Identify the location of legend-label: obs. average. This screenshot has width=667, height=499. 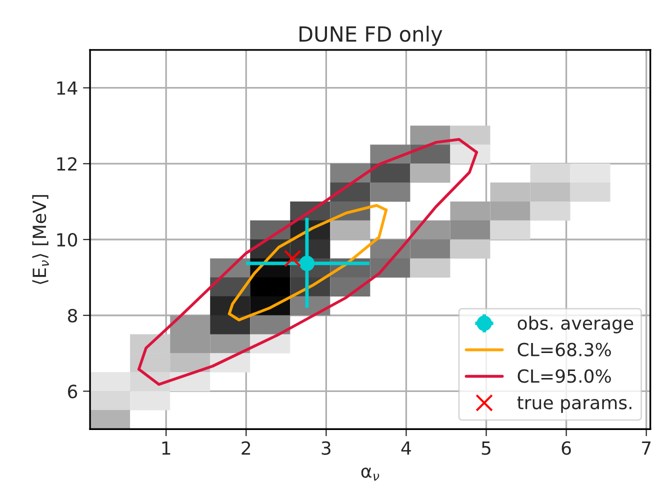
(576, 325).